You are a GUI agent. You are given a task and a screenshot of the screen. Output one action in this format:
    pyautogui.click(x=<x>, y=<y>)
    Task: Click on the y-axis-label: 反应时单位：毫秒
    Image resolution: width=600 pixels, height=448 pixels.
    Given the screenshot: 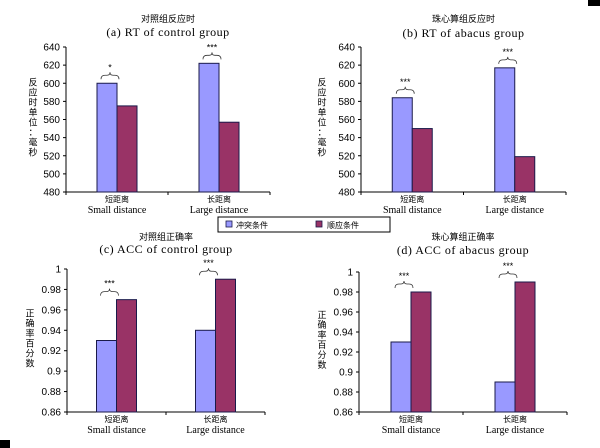 What is the action you would take?
    pyautogui.click(x=321, y=118)
    